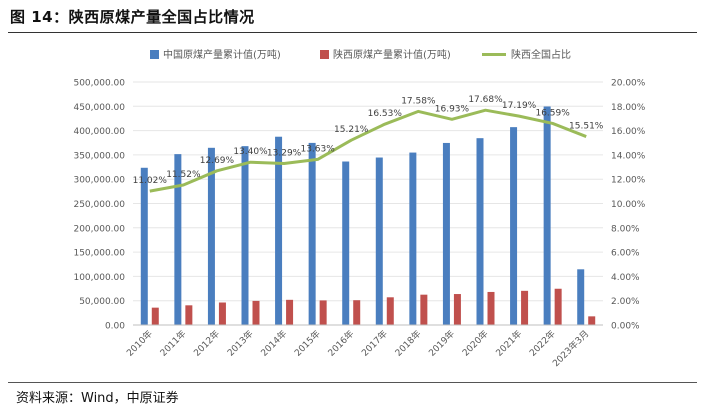  Describe the element at coordinates (99, 229) in the screenshot. I see `left-tick-label: 200,000.00` at that location.